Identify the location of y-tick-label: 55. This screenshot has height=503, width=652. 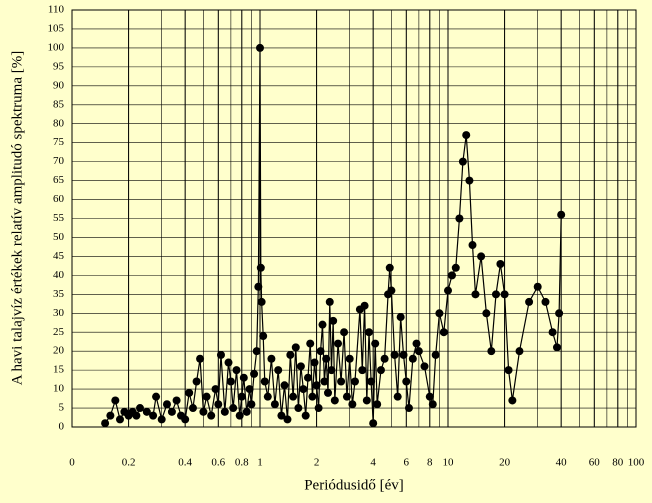
(59, 218).